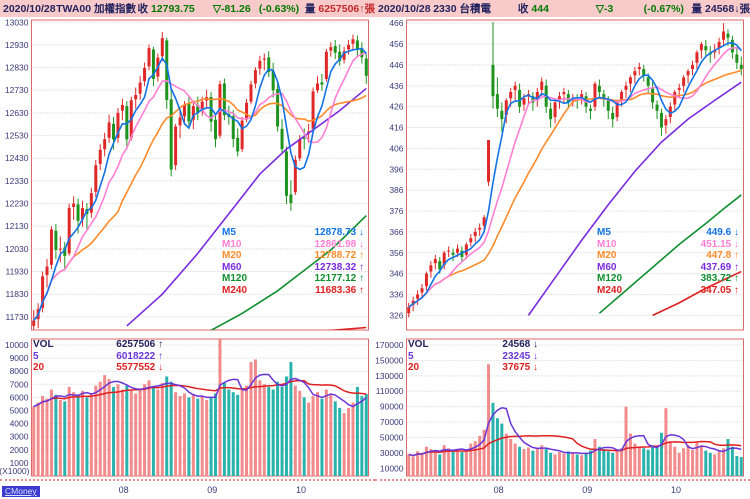  What do you see at coordinates (19, 371) in the screenshot?
I see `svg-text: 8000` at bounding box center [19, 371].